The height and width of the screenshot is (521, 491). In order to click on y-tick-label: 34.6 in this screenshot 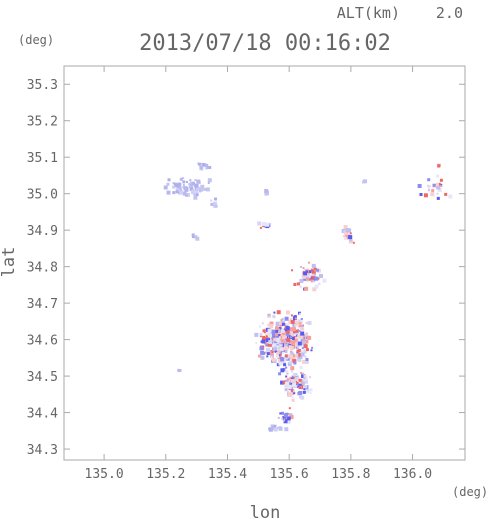, I will do `click(42, 341)`.